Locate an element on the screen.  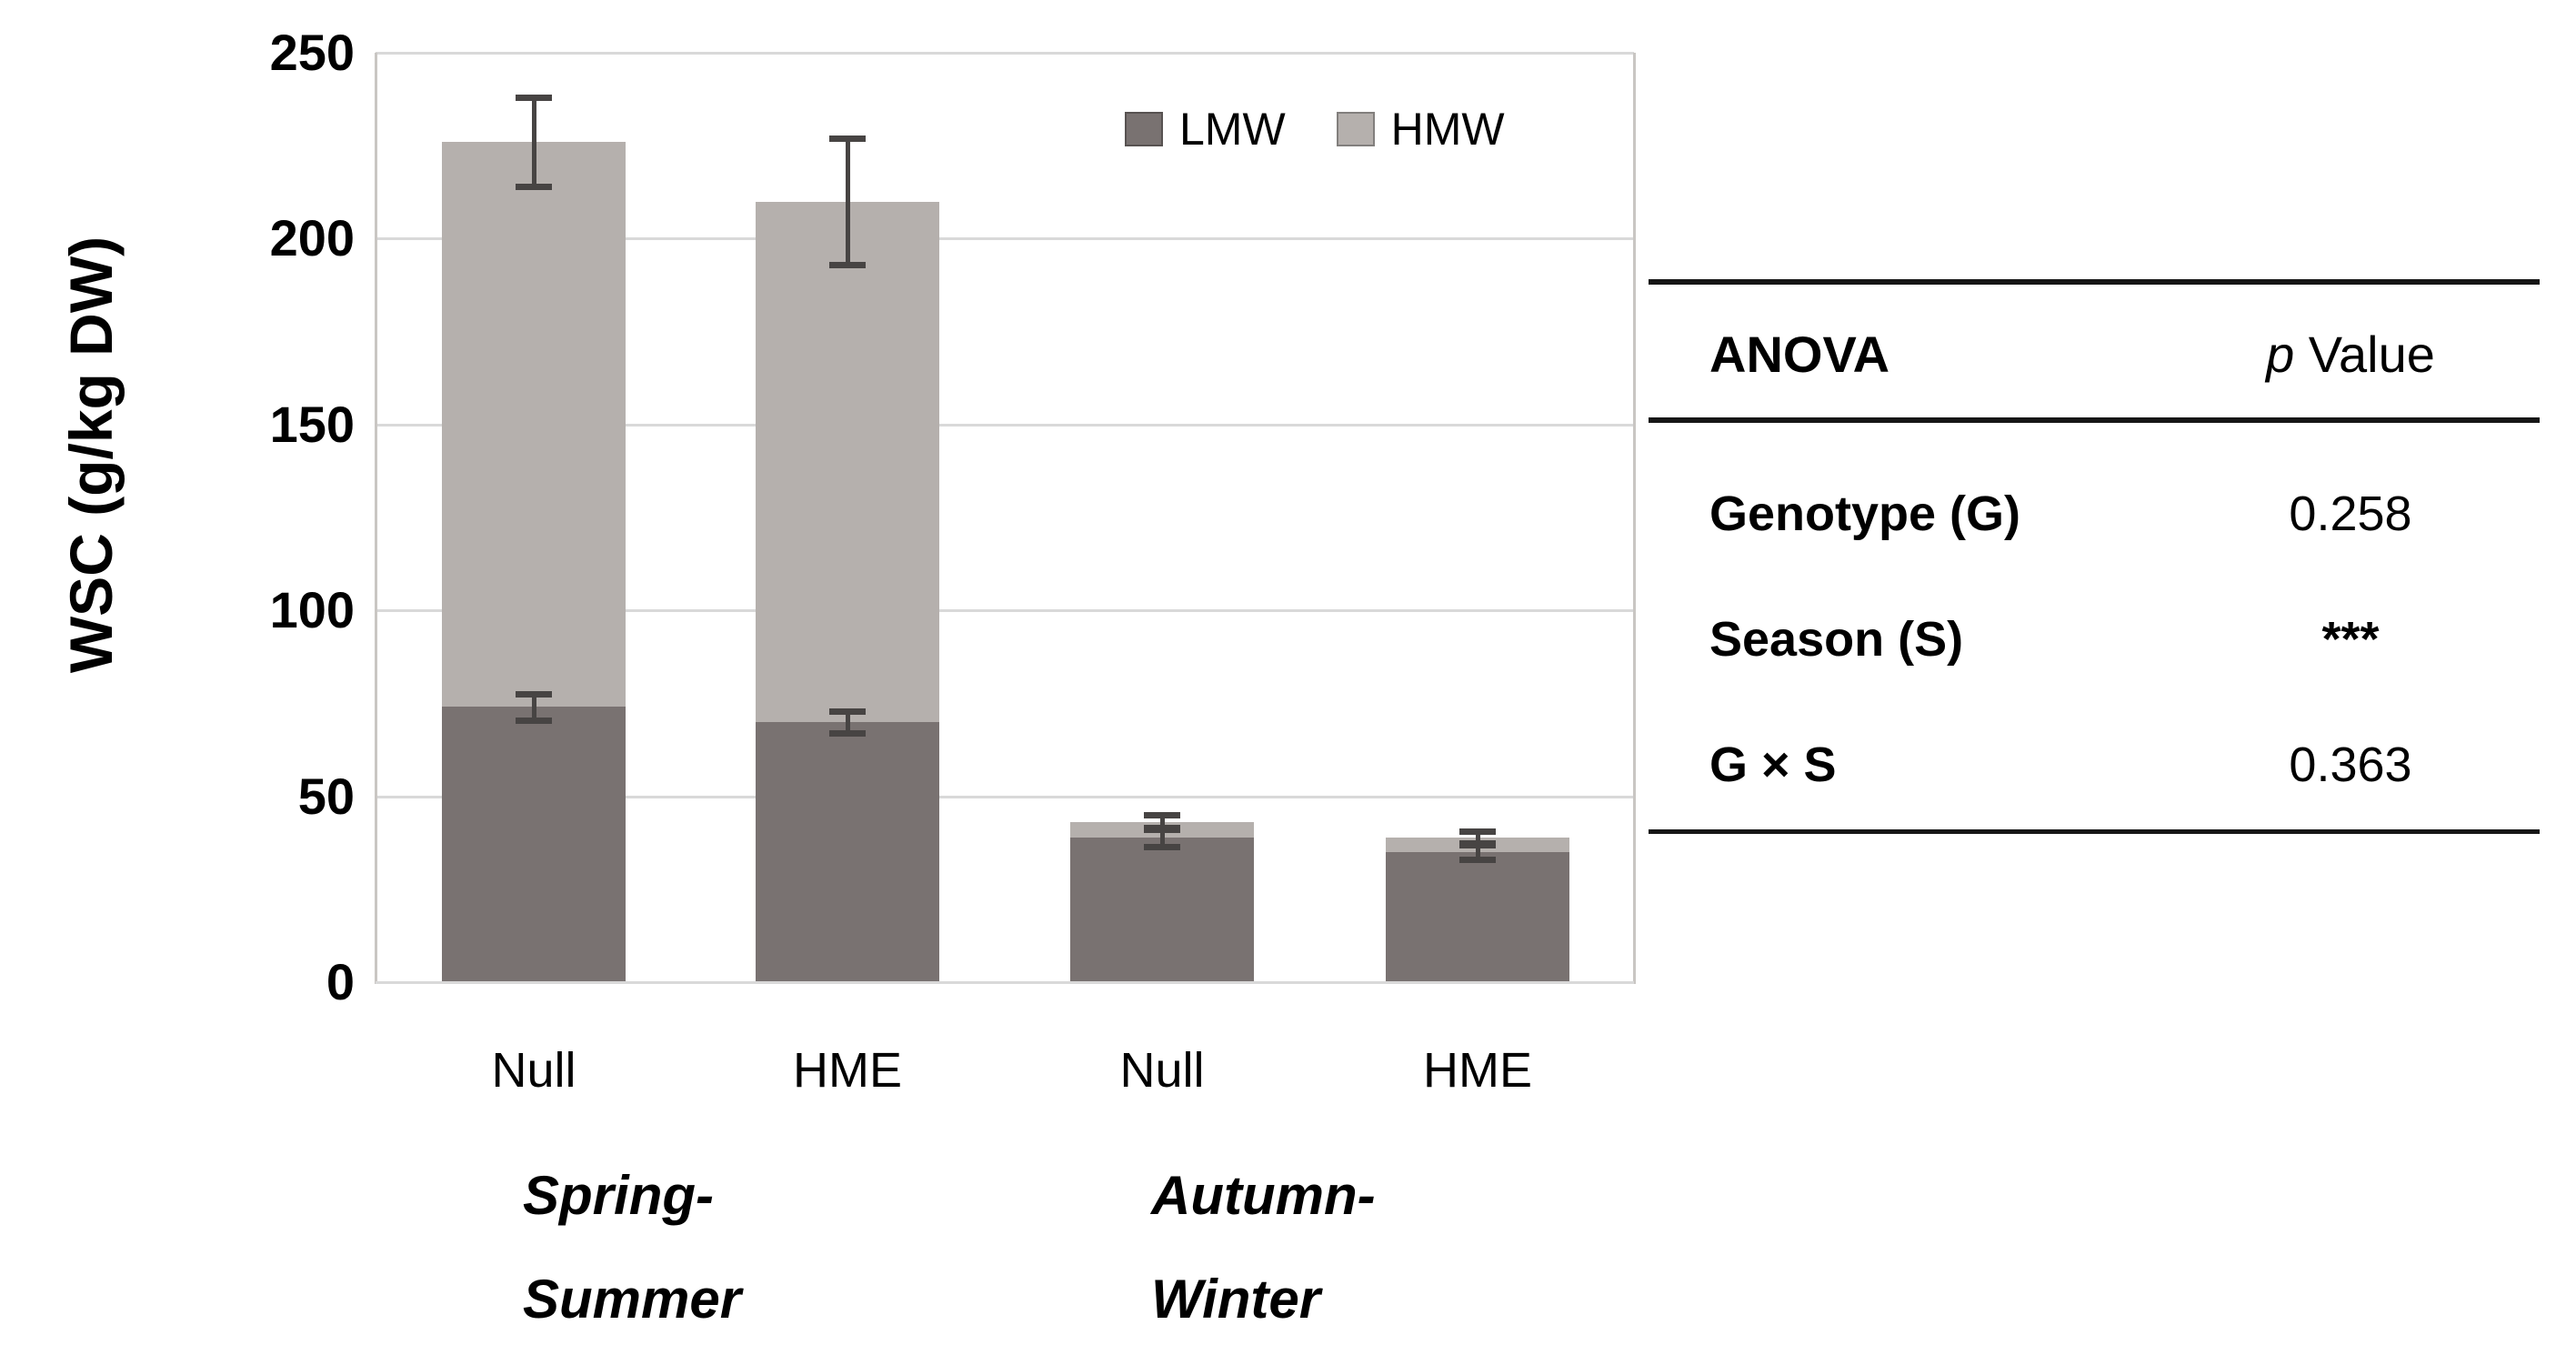
table-row-value: 0.258 is located at coordinates (2350, 514).